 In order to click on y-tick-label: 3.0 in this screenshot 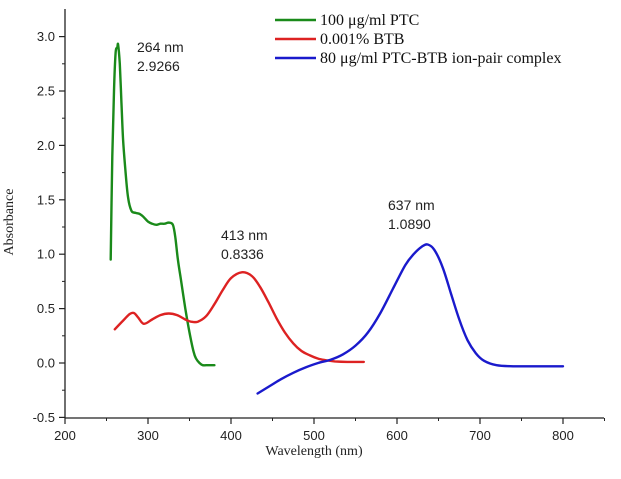, I will do `click(46, 36)`.